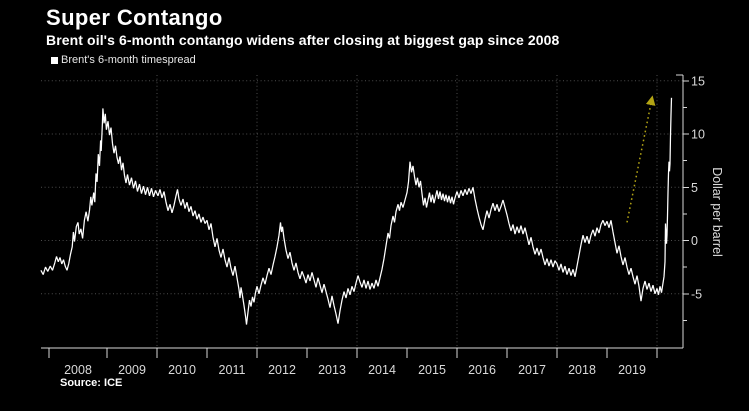 The height and width of the screenshot is (411, 749). Describe the element at coordinates (332, 370) in the screenshot. I see `x-tick-label: 2013` at that location.